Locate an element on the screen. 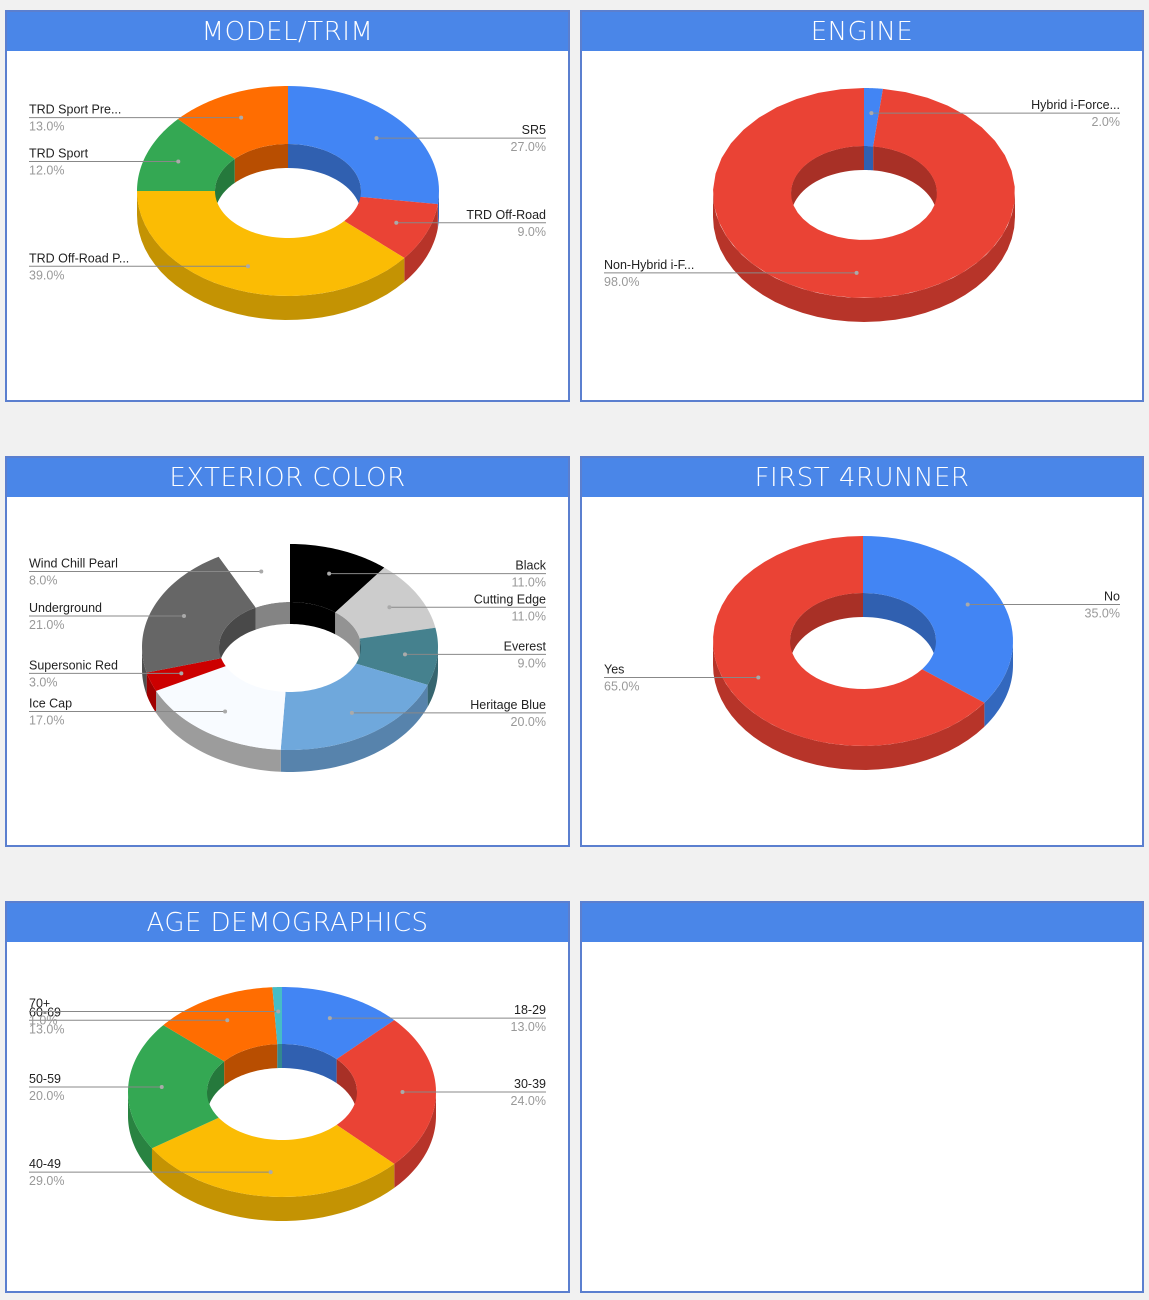 Image resolution: width=1149 pixels, height=1300 pixels. slice-70- is located at coordinates (277, 1016).